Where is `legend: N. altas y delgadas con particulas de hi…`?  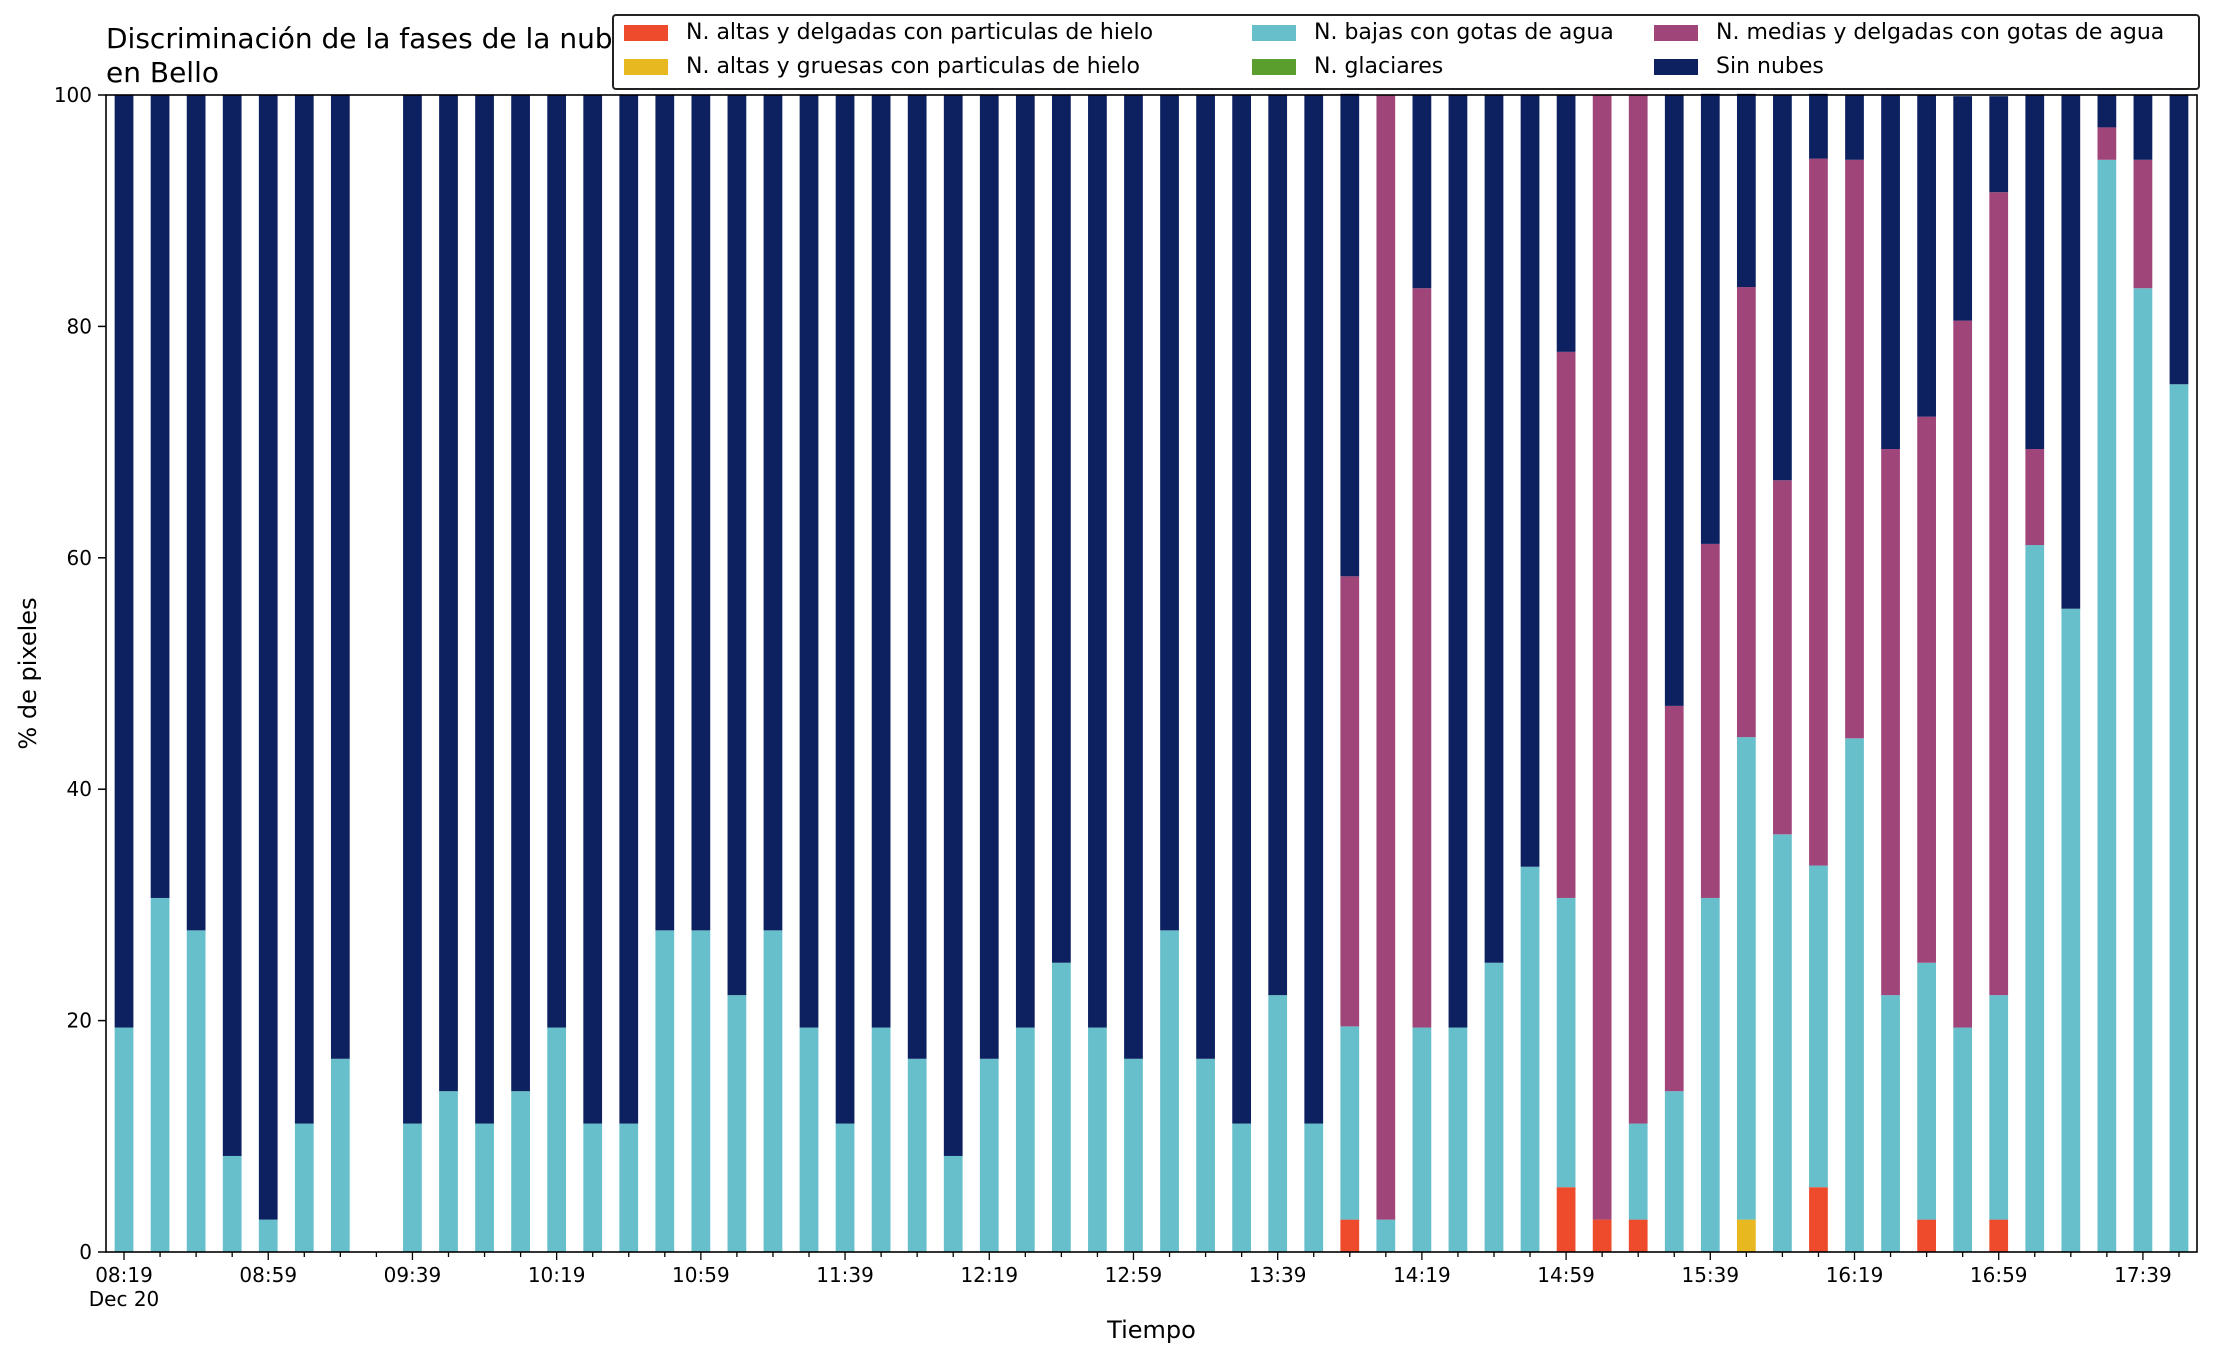
legend: N. altas y delgadas con particulas de hi… is located at coordinates (1406, 52).